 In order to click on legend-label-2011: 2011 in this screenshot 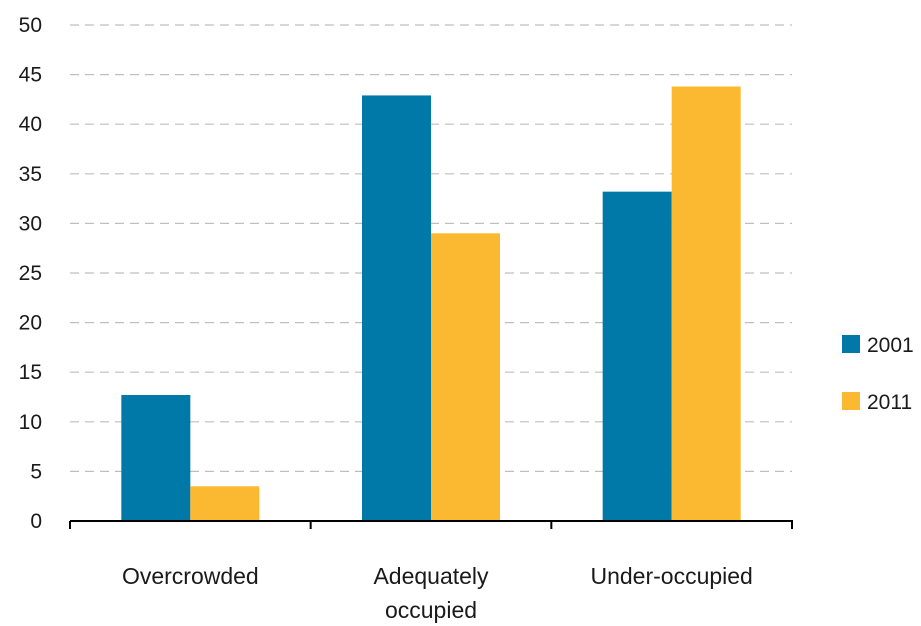, I will do `click(889, 402)`.